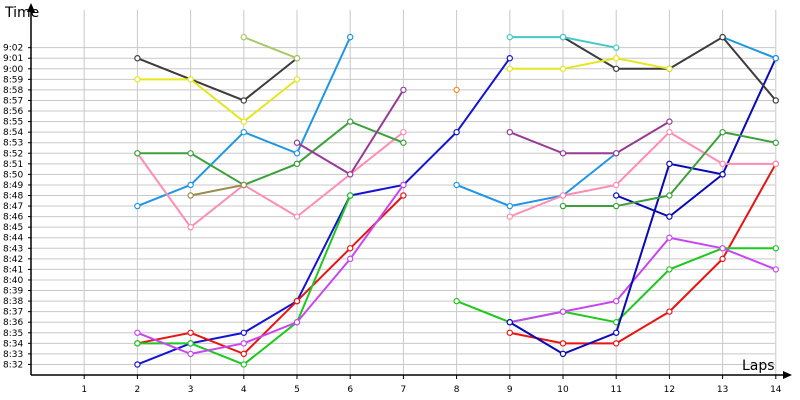 Image resolution: width=800 pixels, height=400 pixels. I want to click on y-tick-label: 8:36, so click(13, 323).